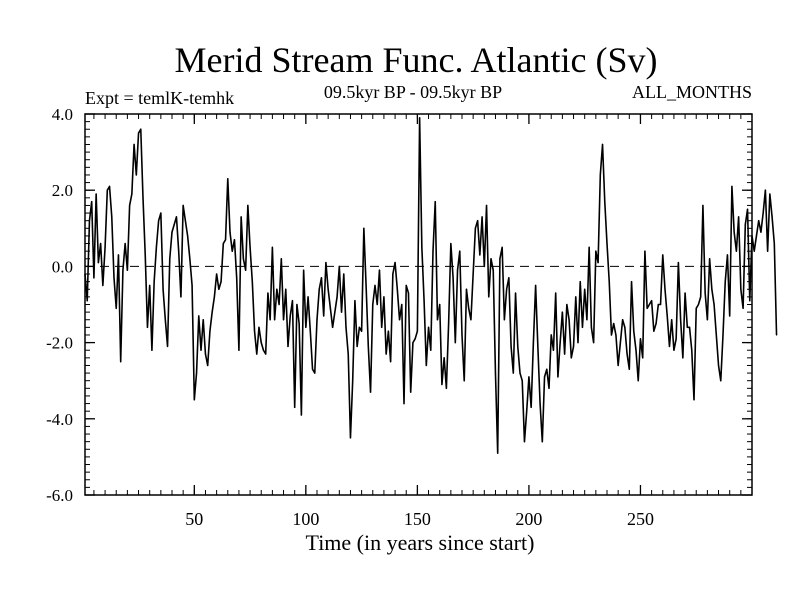  What do you see at coordinates (413, 92) in the screenshot?
I see `chart-subtitle: 09.5kyr BP - 09.5kyr BP` at bounding box center [413, 92].